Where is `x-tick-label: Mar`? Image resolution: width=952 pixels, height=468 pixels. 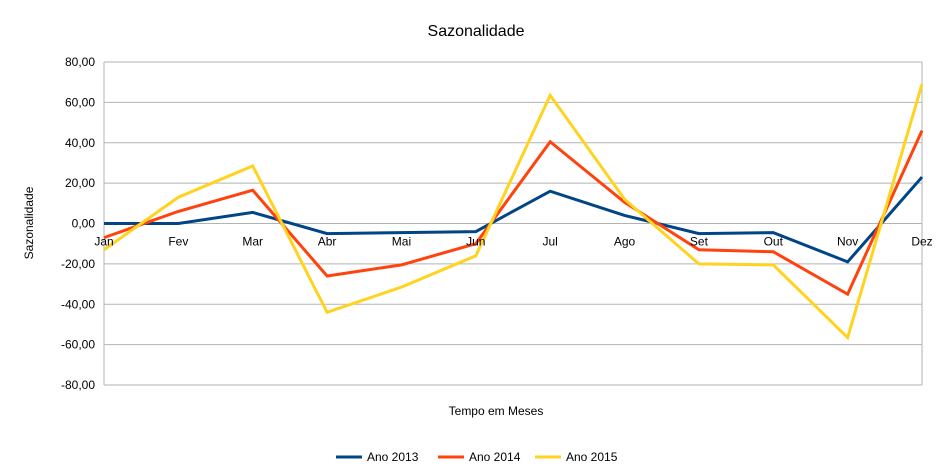
x-tick-label: Mar is located at coordinates (252, 242).